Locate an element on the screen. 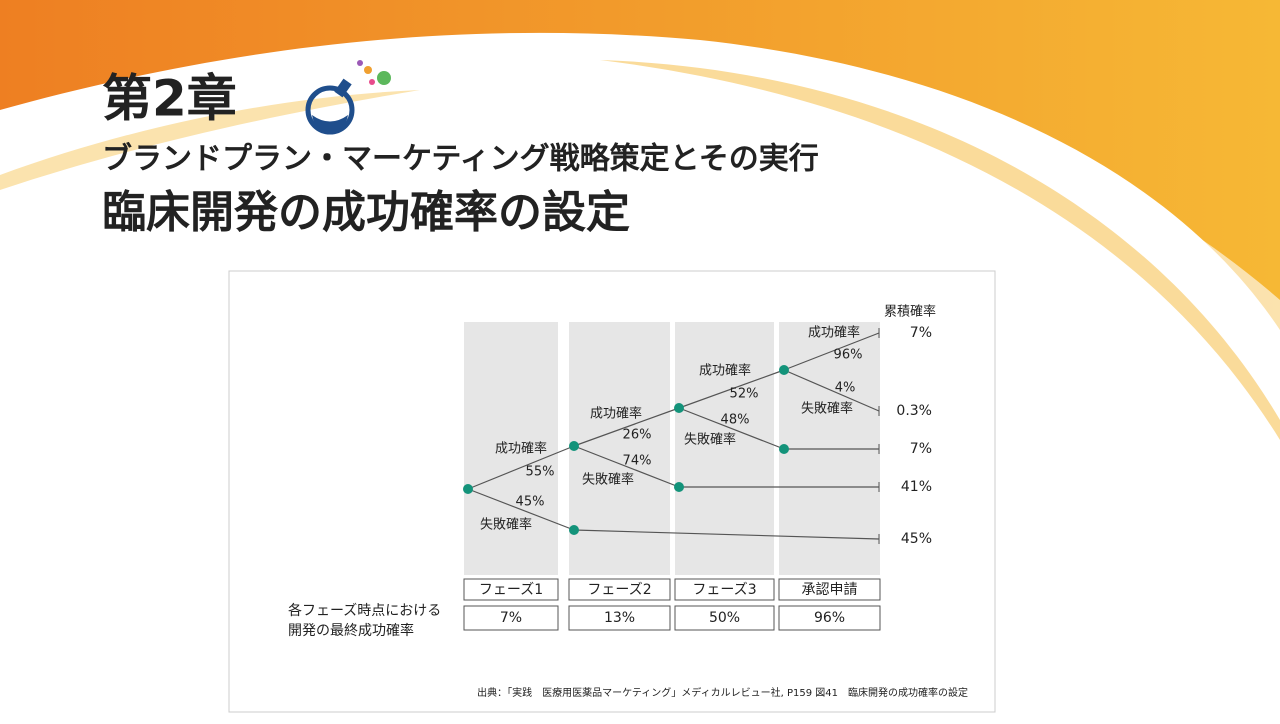 The width and height of the screenshot is (1280, 724). phase-label: フェーズ1 is located at coordinates (511, 590).